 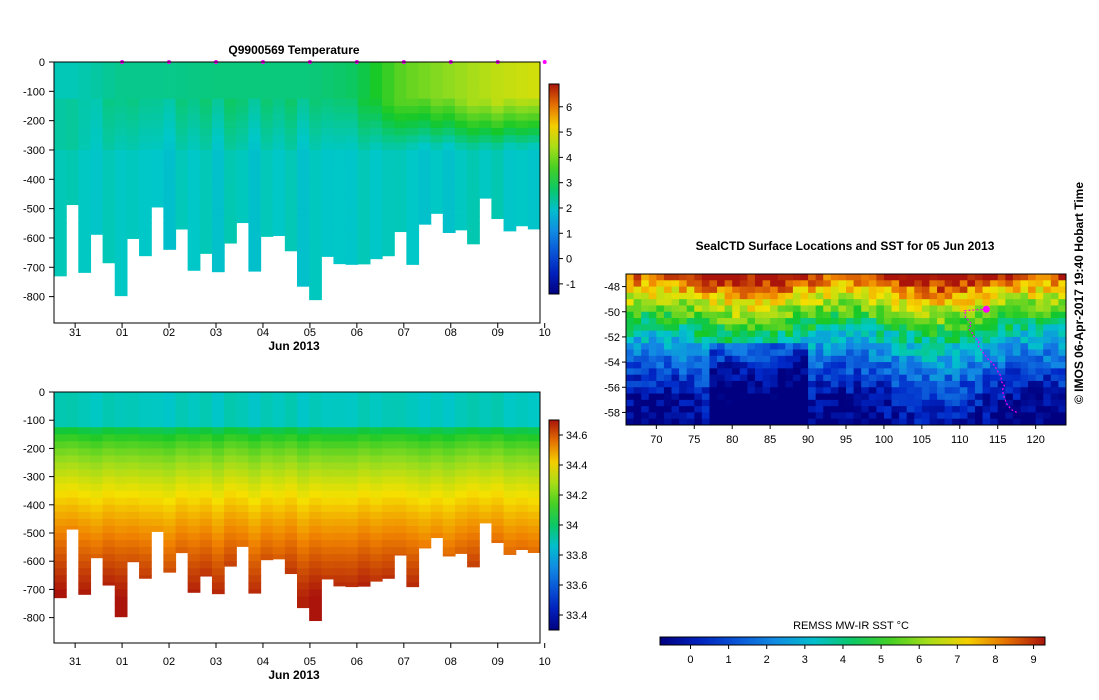 What do you see at coordinates (1035, 440) in the screenshot?
I see `longitude-tick-label: 120` at bounding box center [1035, 440].